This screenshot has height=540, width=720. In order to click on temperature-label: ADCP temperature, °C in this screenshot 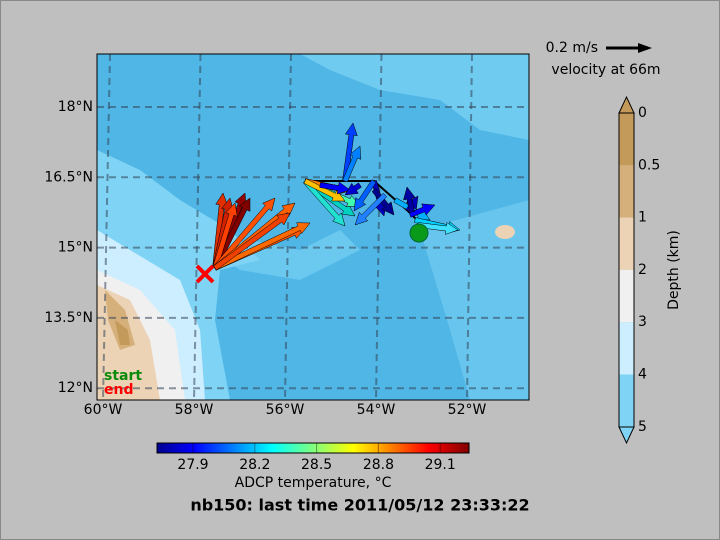, I will do `click(313, 483)`.